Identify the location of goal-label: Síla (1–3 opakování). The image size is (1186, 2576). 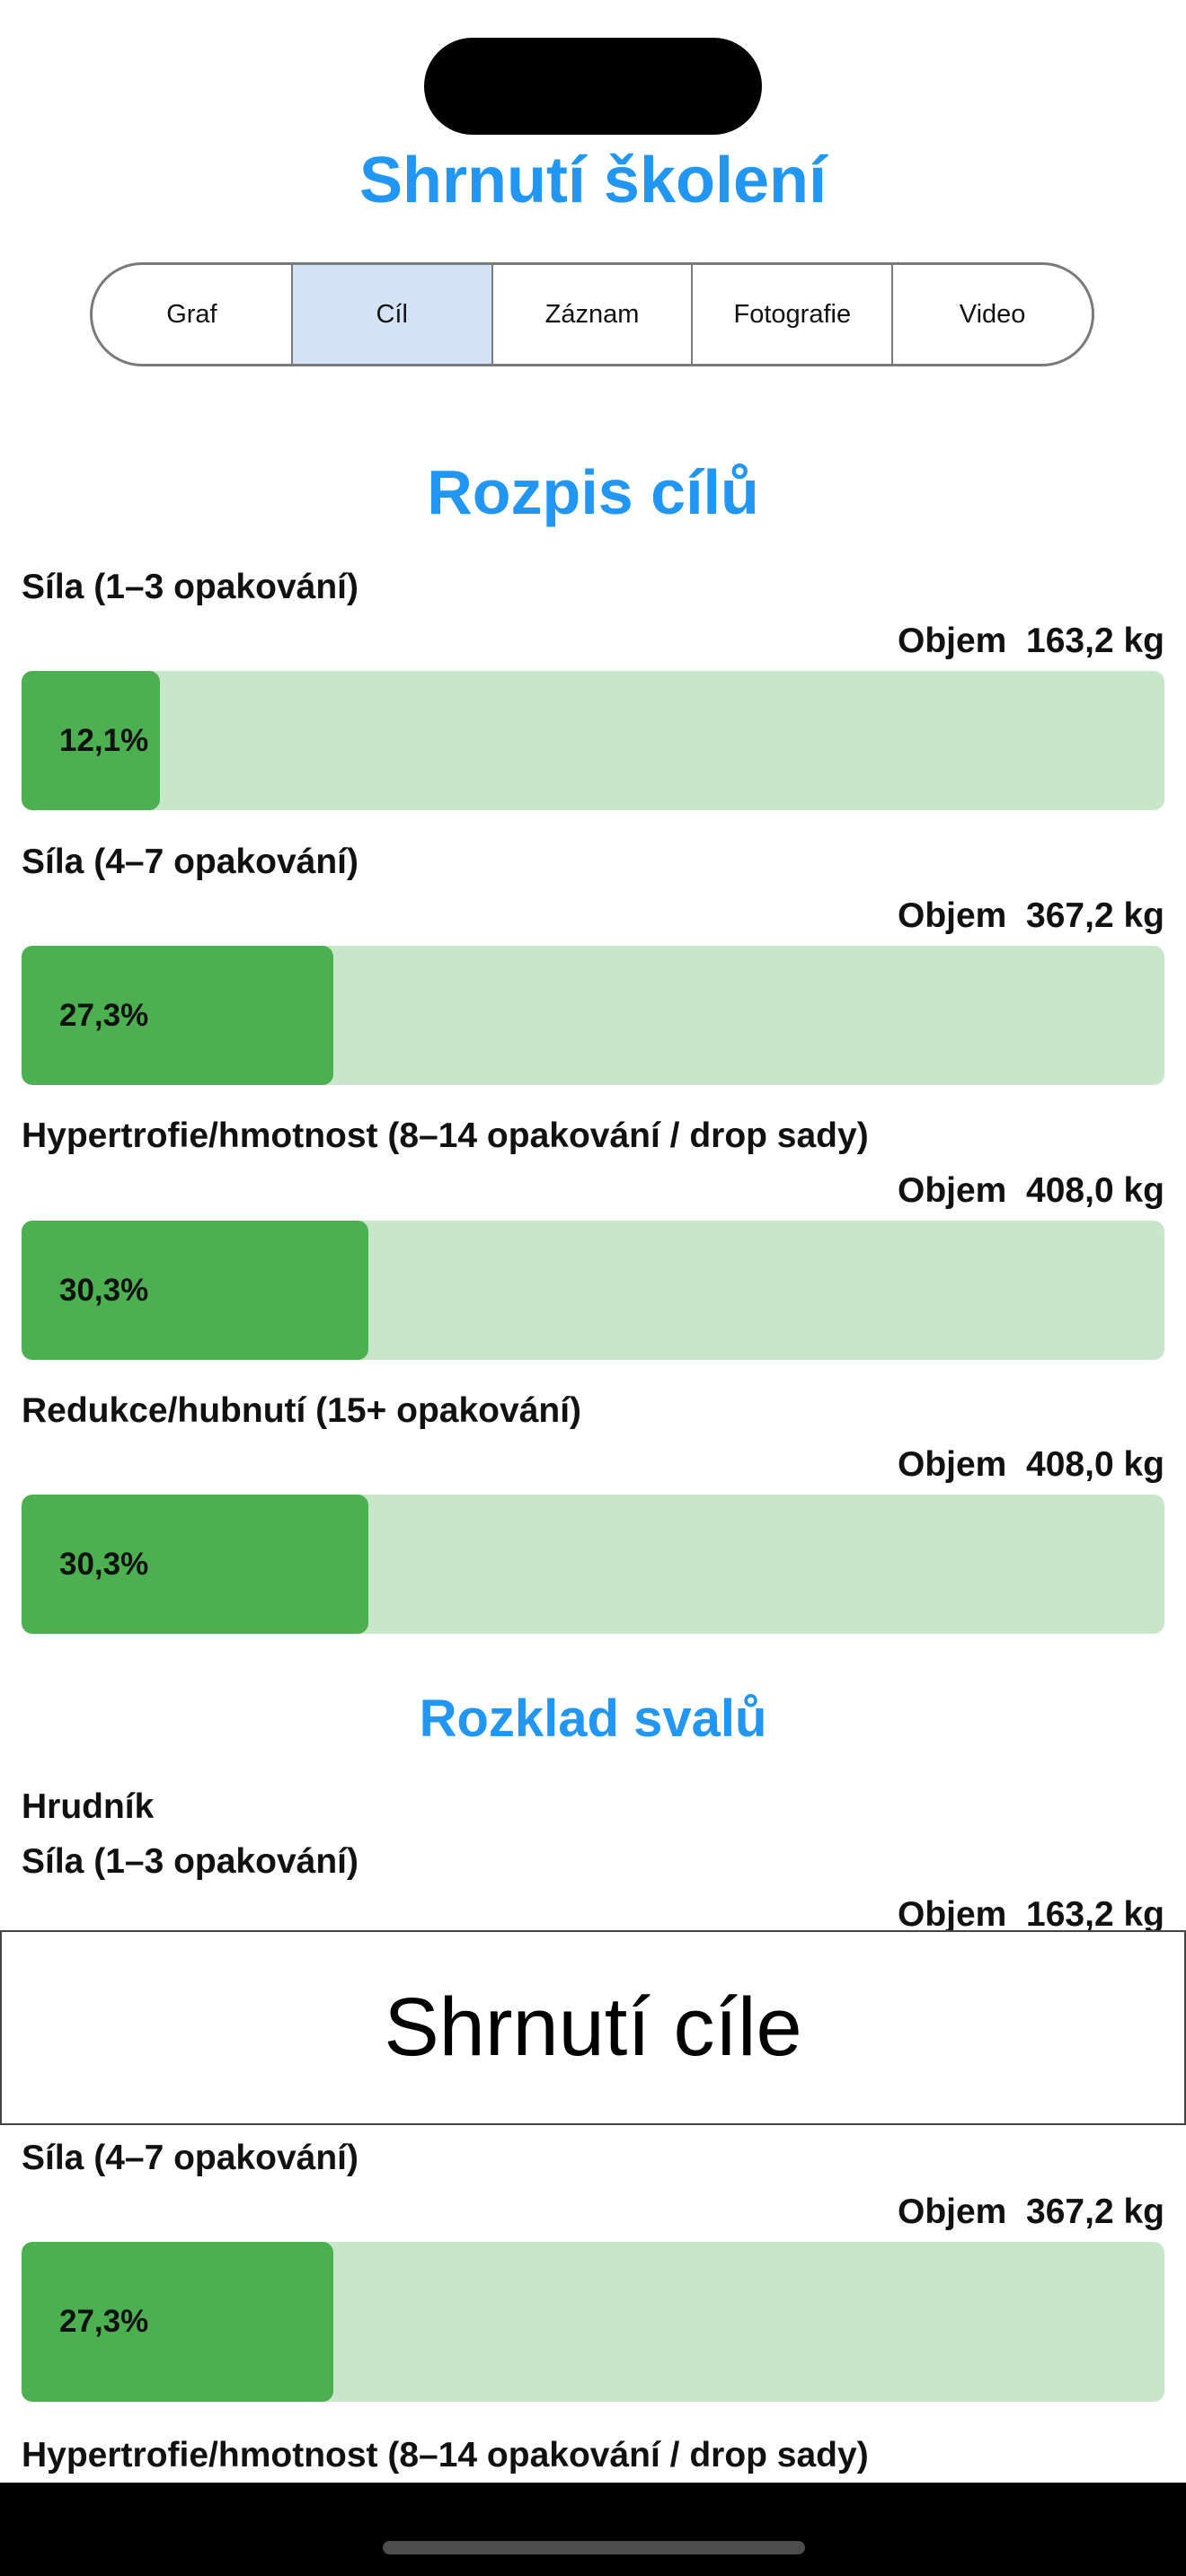
(190, 587).